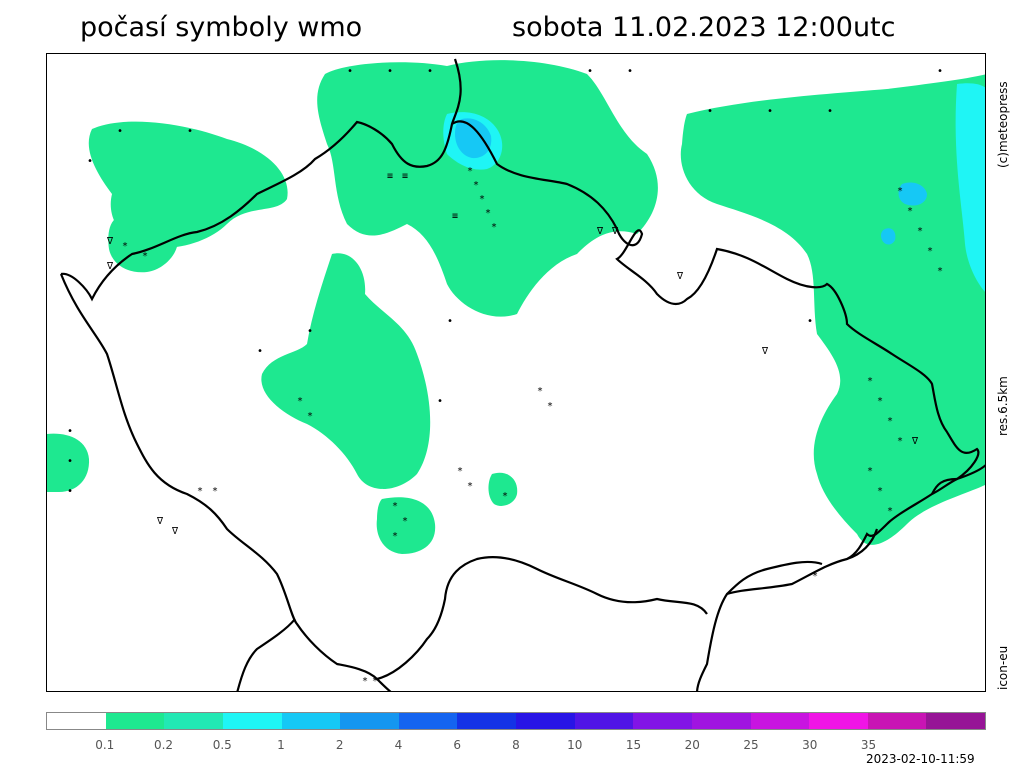 This screenshot has width=1024, height=768. What do you see at coordinates (516, 745) in the screenshot?
I see `legend-label: 8` at bounding box center [516, 745].